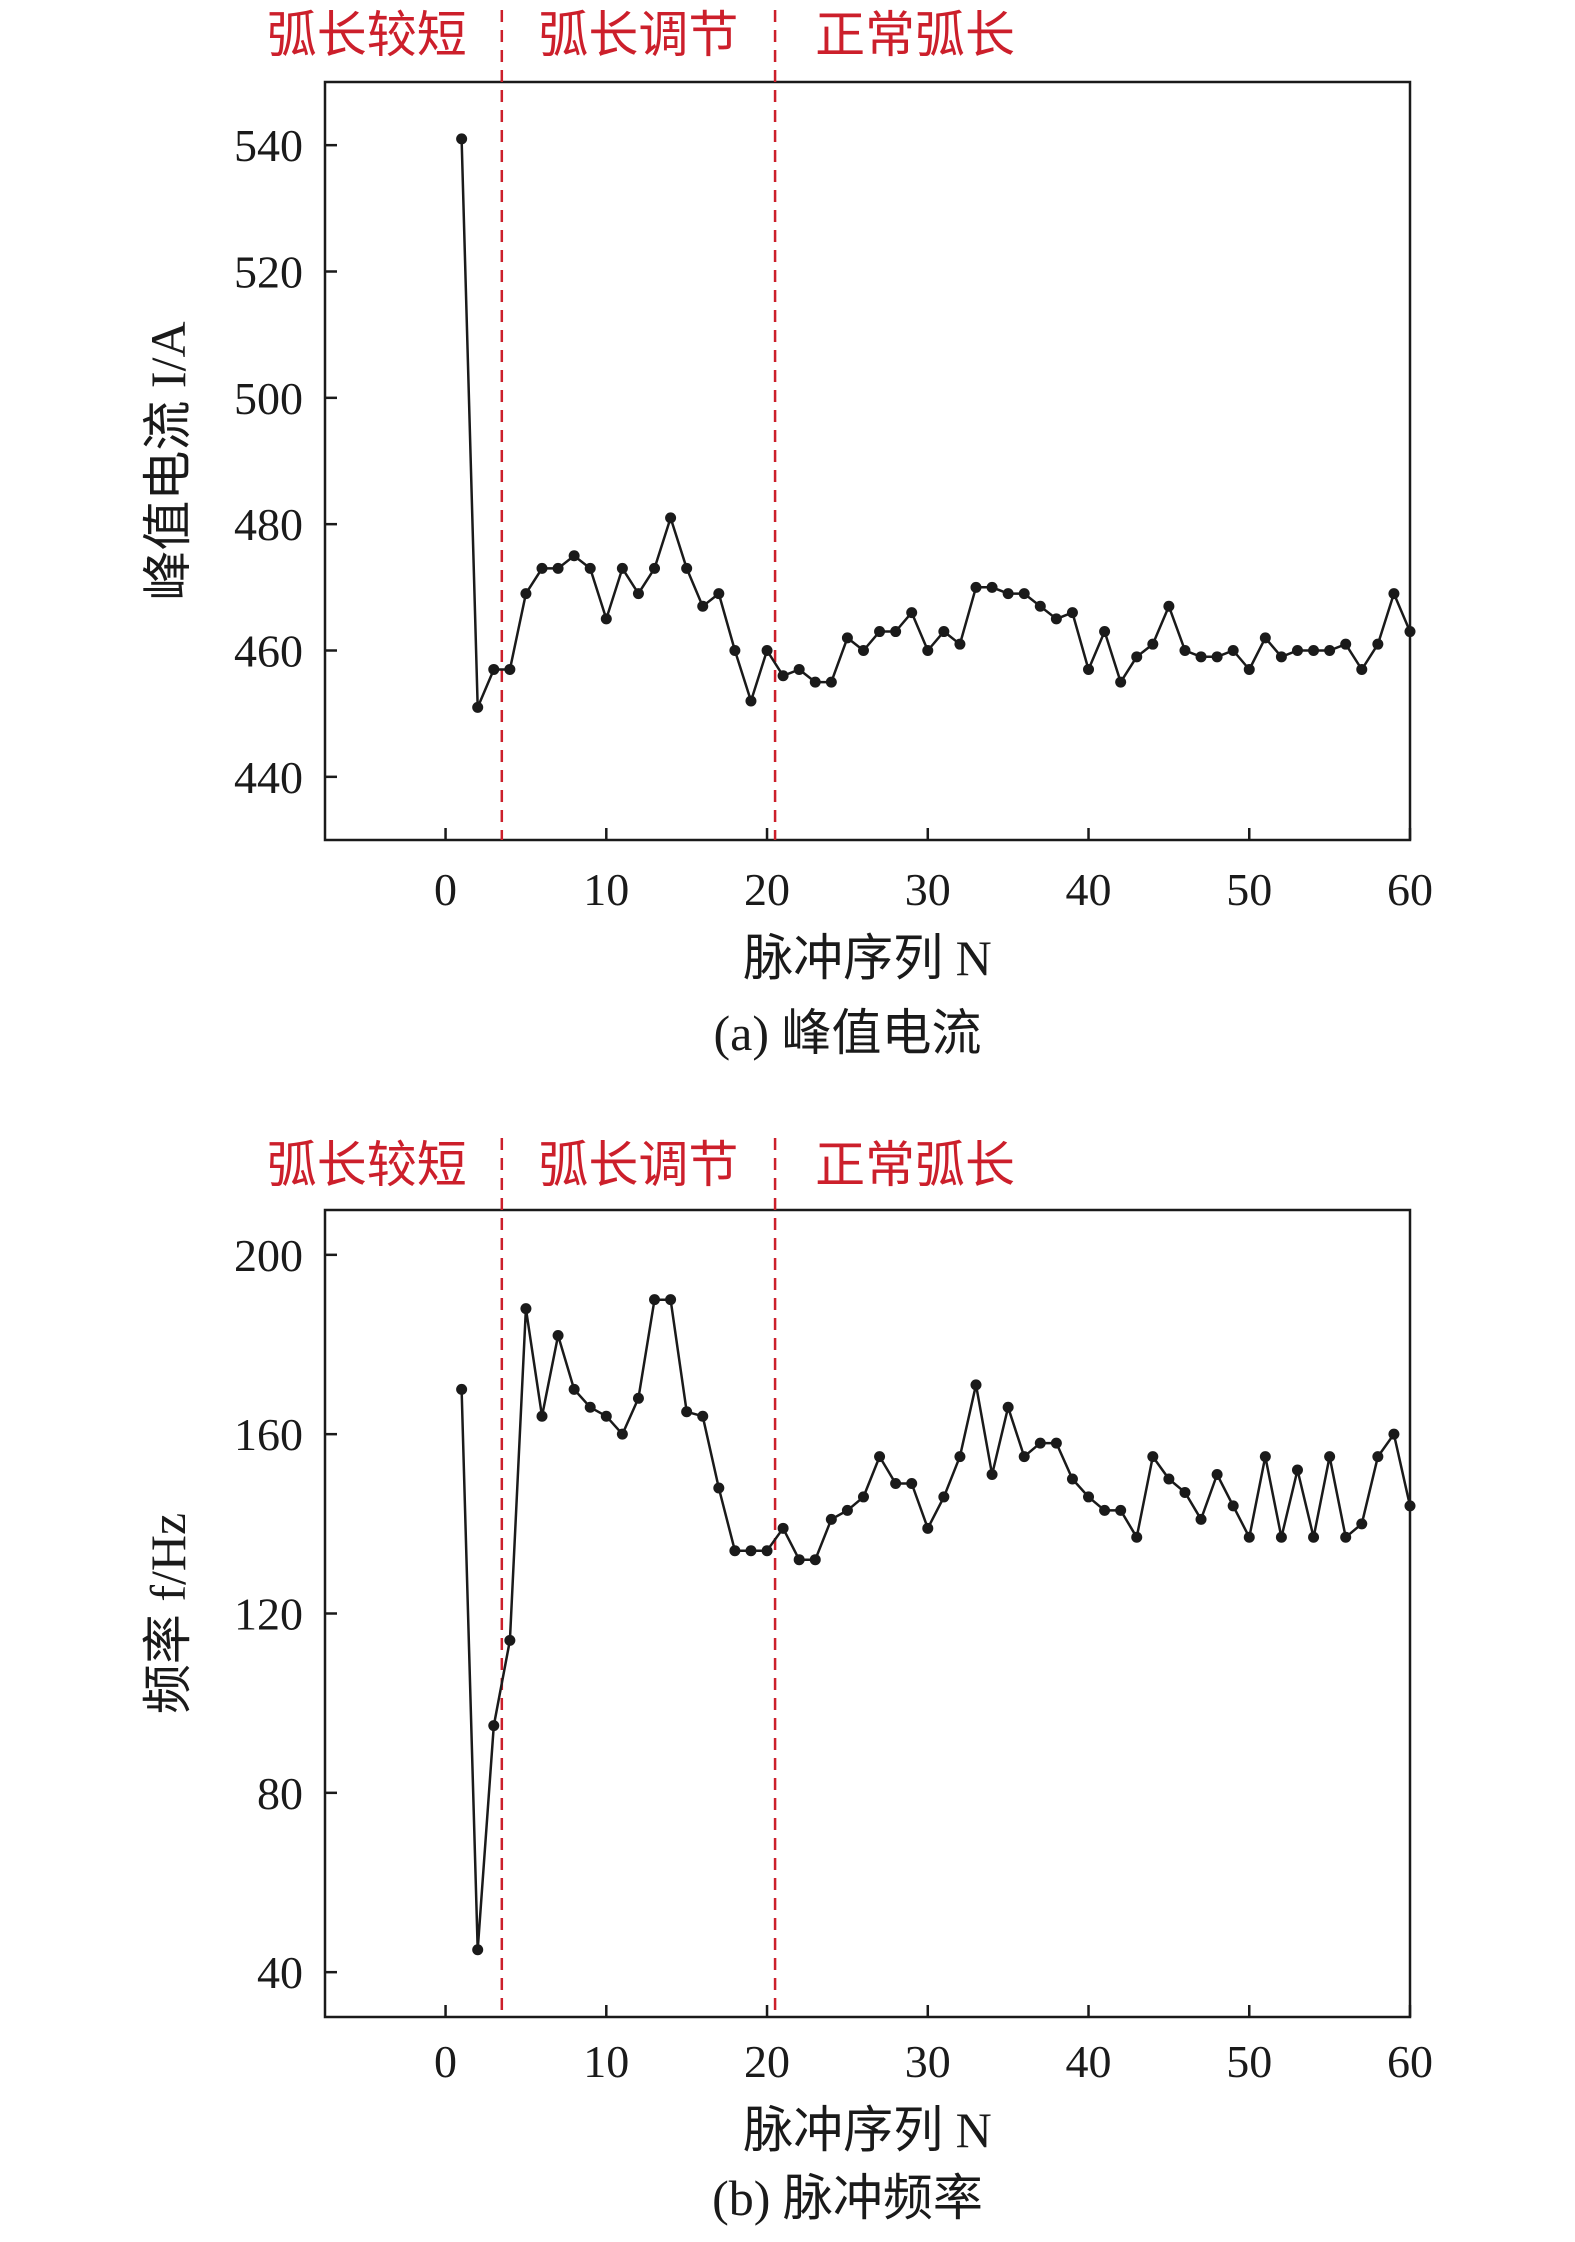 The width and height of the screenshot is (1575, 2242). I want to click on x-tick-label: 50, so click(1249, 889).